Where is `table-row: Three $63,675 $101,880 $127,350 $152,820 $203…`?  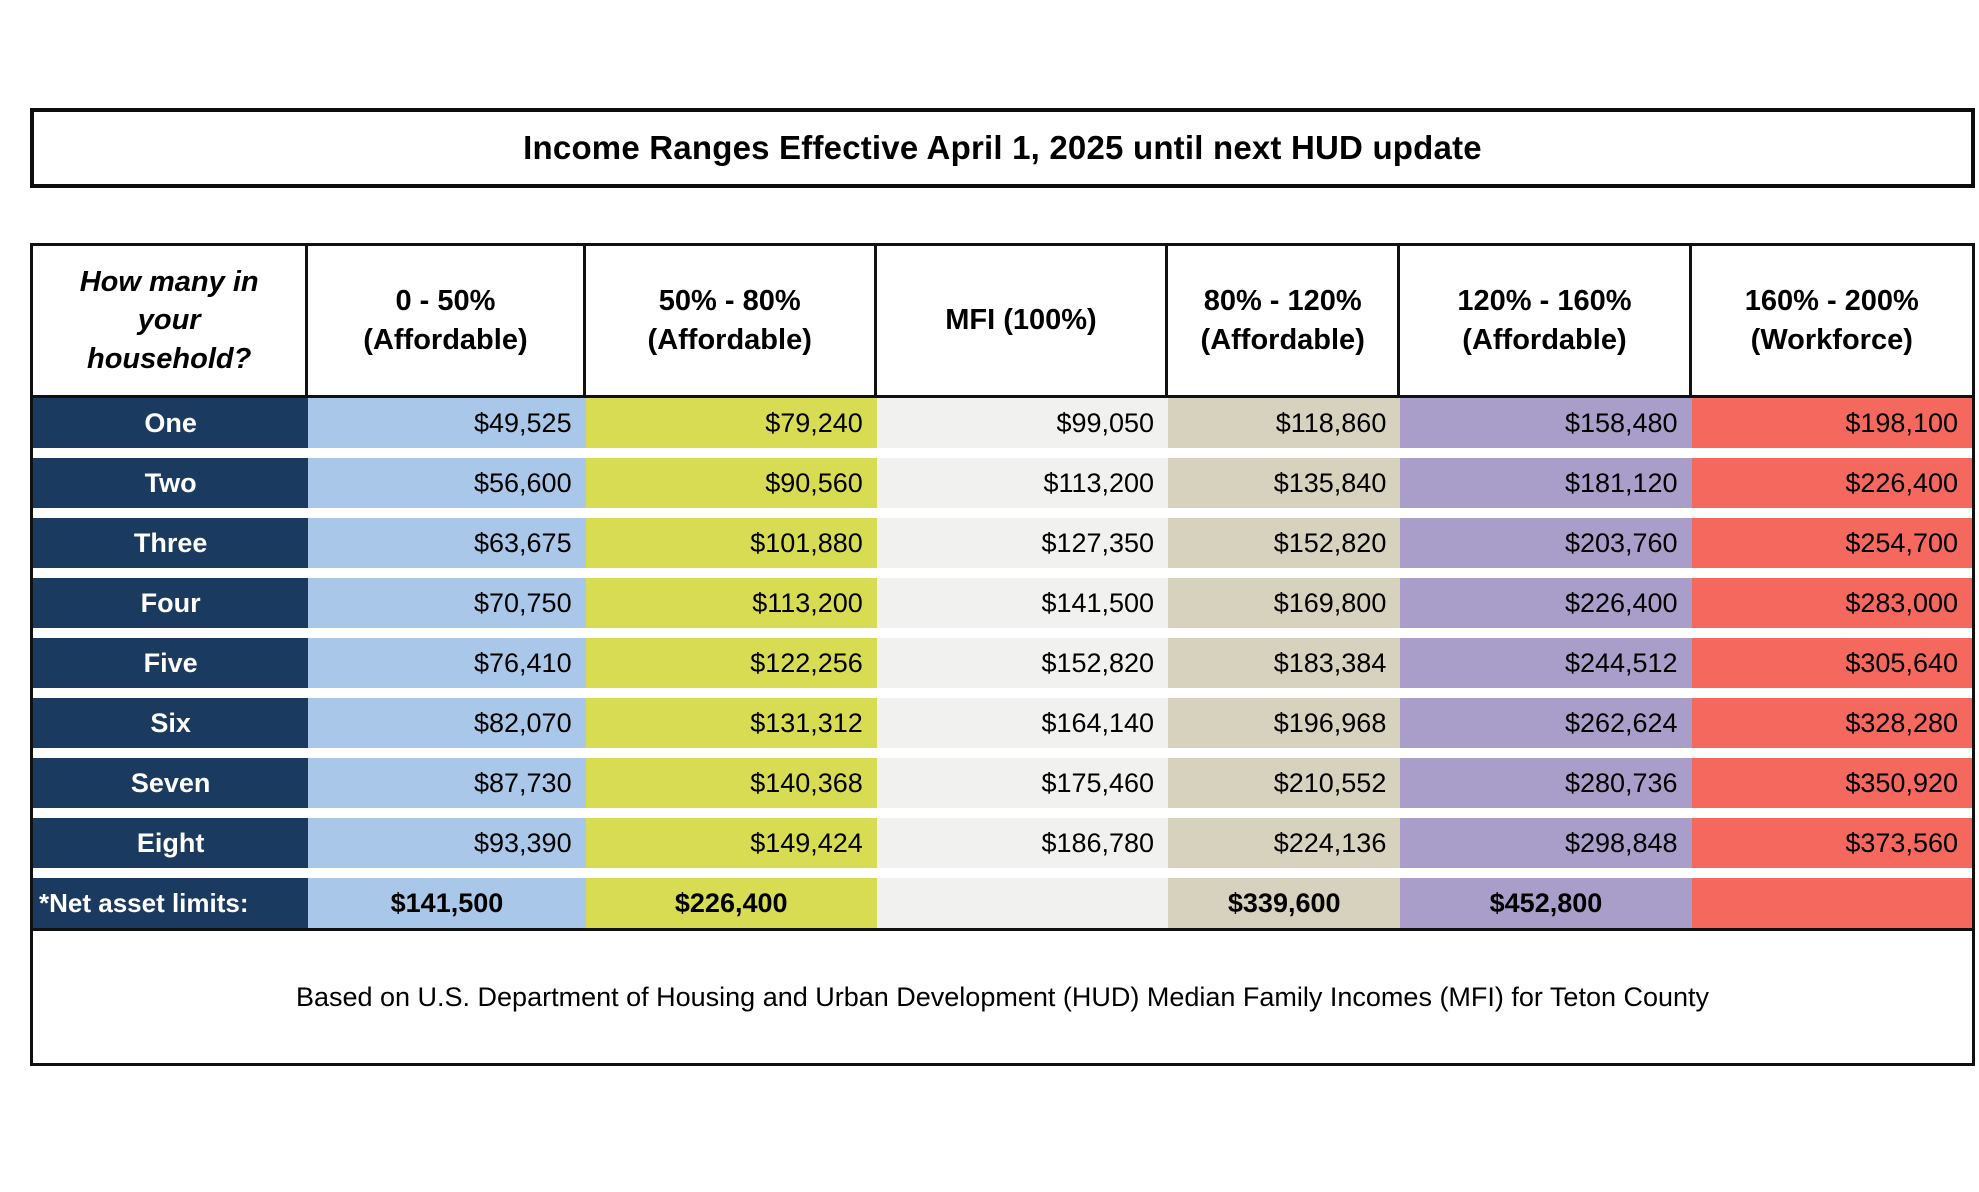 table-row: Three $63,675 $101,880 $127,350 $152,820 $203… is located at coordinates (1002, 543).